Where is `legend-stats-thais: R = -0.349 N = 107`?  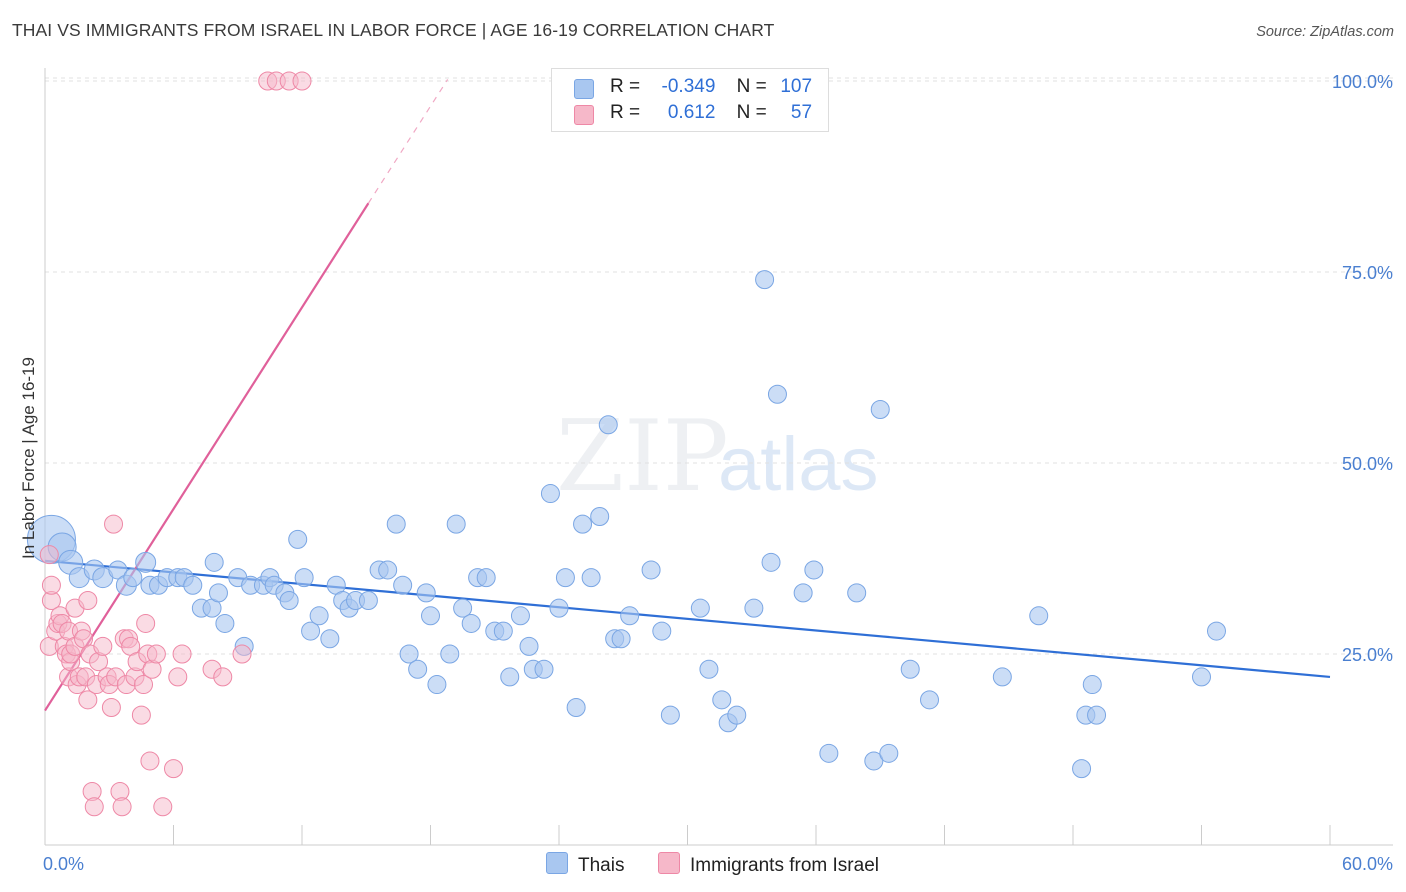 legend-stats-thais: R = -0.349 N = 107 is located at coordinates (711, 87).